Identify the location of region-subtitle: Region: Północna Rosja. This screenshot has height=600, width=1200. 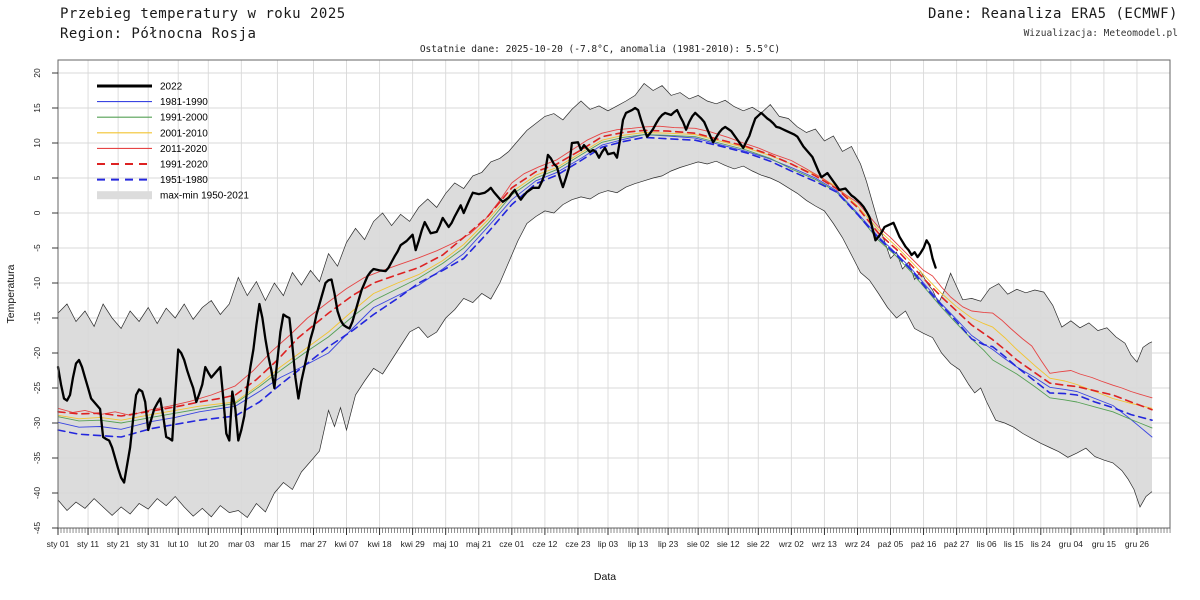
(158, 34).